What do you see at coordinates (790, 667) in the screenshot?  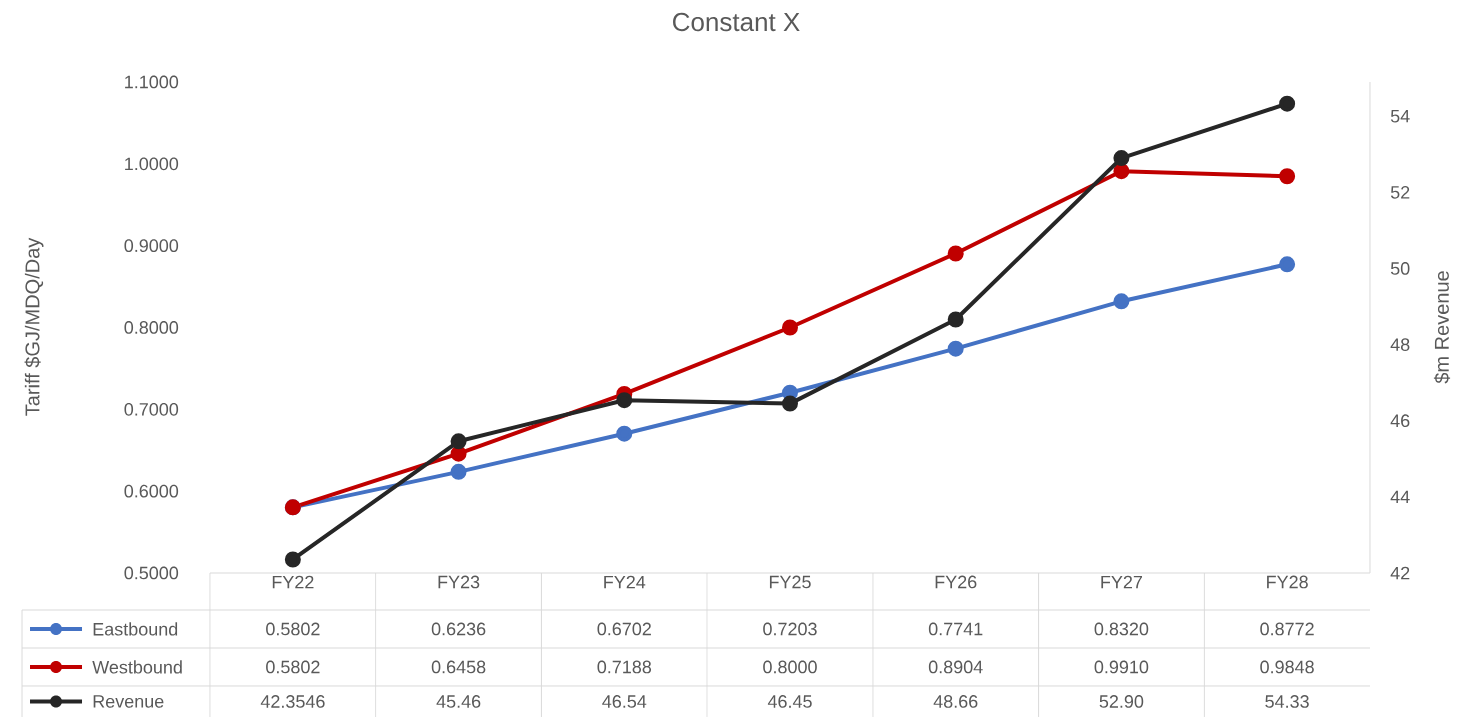 I see `data-label: 0.8000` at bounding box center [790, 667].